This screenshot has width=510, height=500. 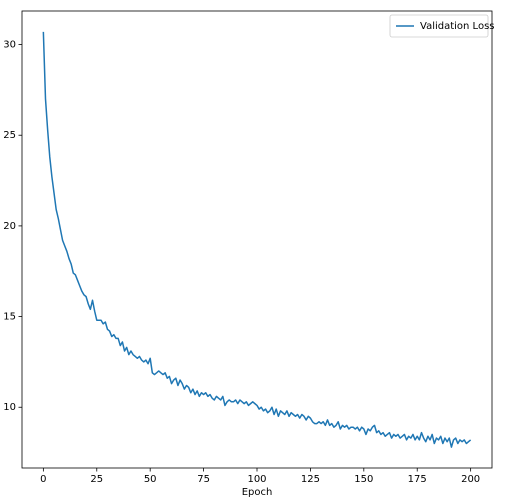 What do you see at coordinates (9, 226) in the screenshot?
I see `y-tick-label: 20` at bounding box center [9, 226].